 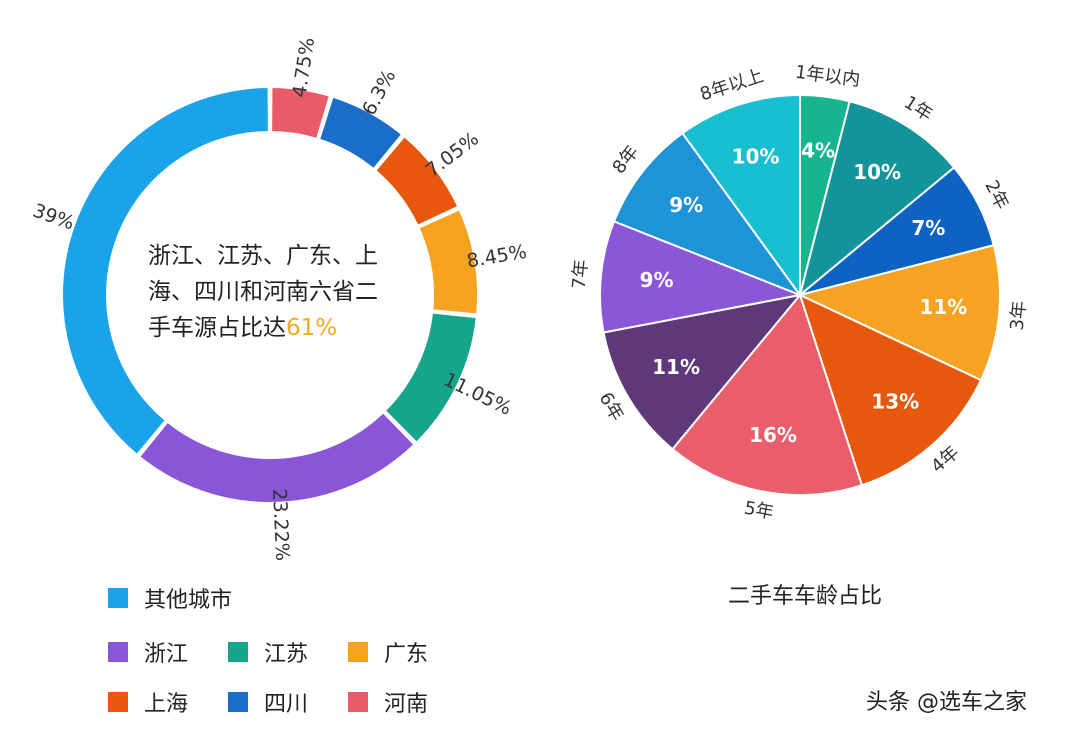 What do you see at coordinates (280, 524) in the screenshot?
I see `donut-value-label: 23.22%` at bounding box center [280, 524].